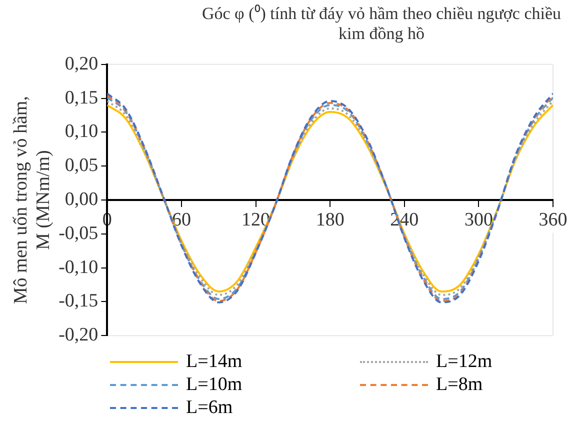  Describe the element at coordinates (553, 219) in the screenshot. I see `x-tick-label: 360` at that location.